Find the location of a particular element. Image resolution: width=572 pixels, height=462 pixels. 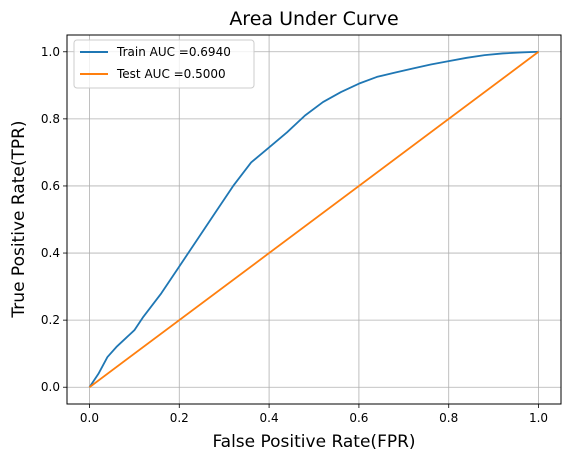

y-axis-label: True Positive Rate(TPR) is located at coordinates (19, 219).